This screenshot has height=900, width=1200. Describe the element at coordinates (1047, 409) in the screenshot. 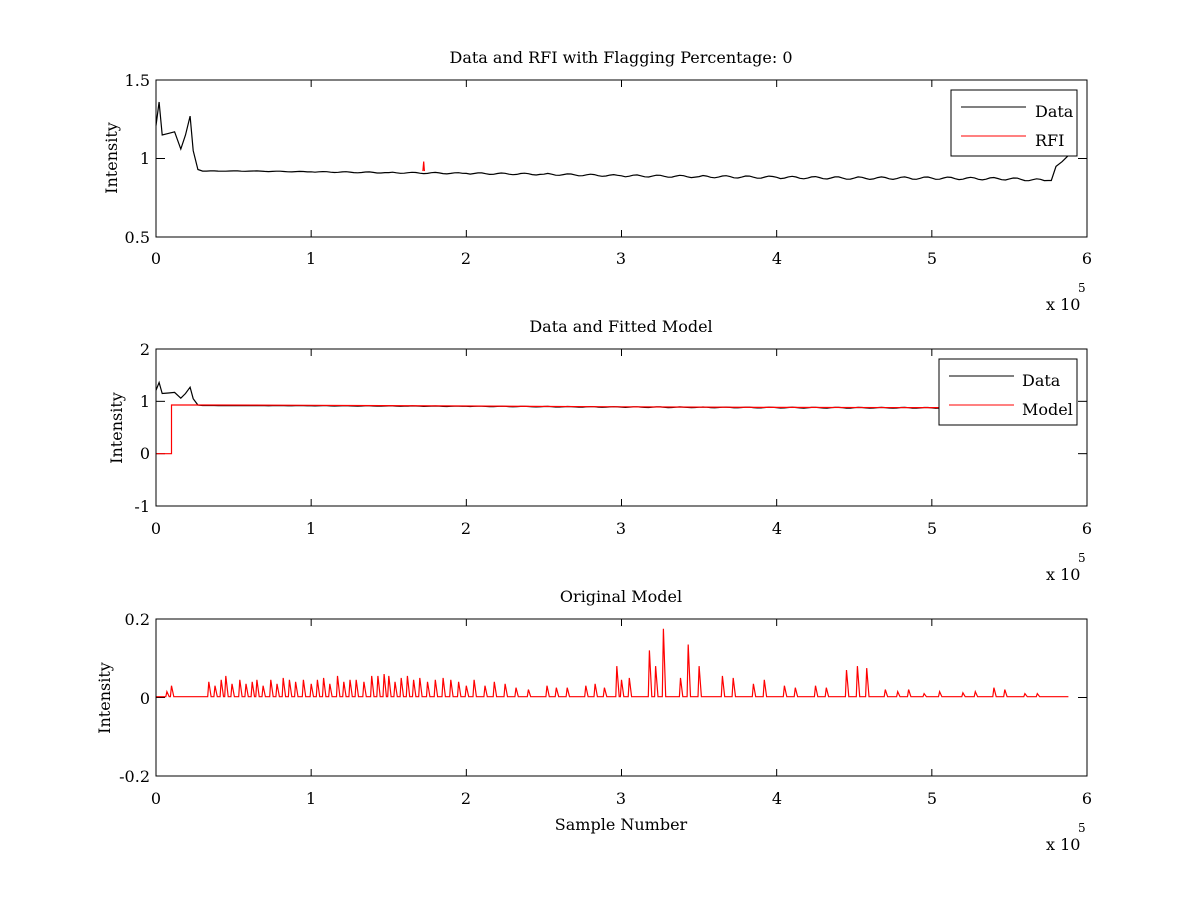

I see `legend-label-model: Model` at that location.